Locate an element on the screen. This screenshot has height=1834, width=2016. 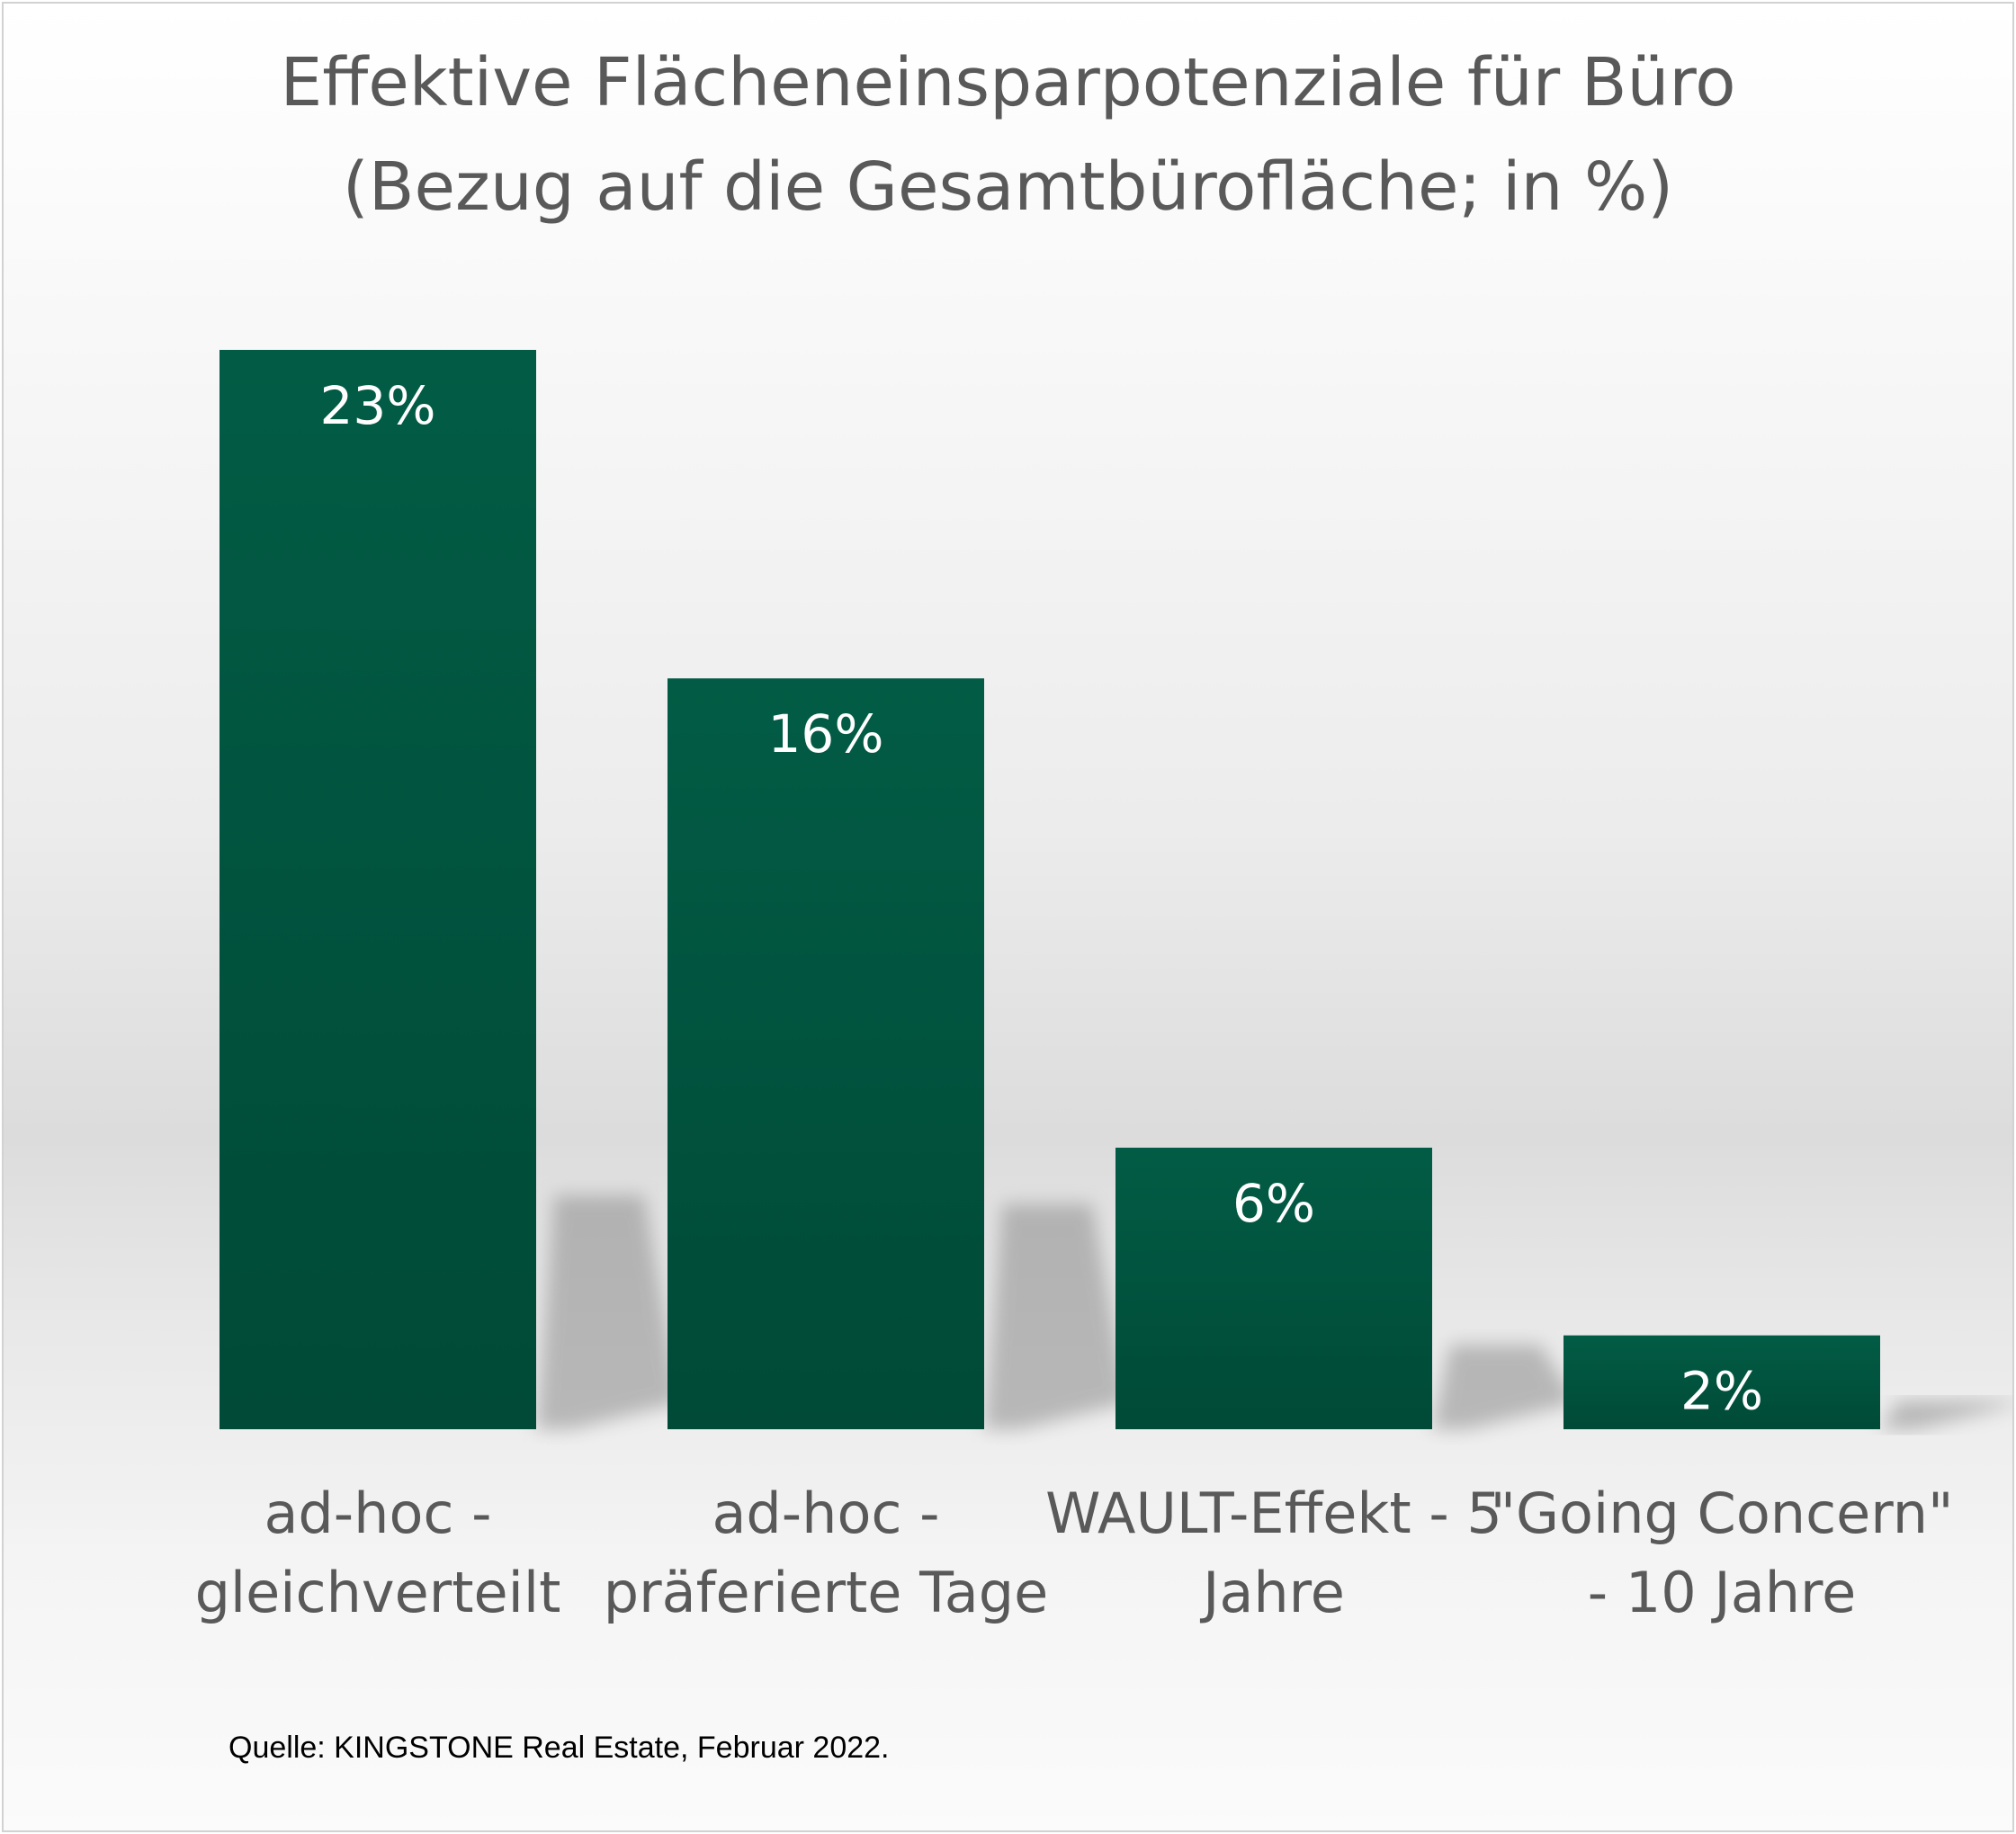
bar-shadows is located at coordinates (1274, 1312).